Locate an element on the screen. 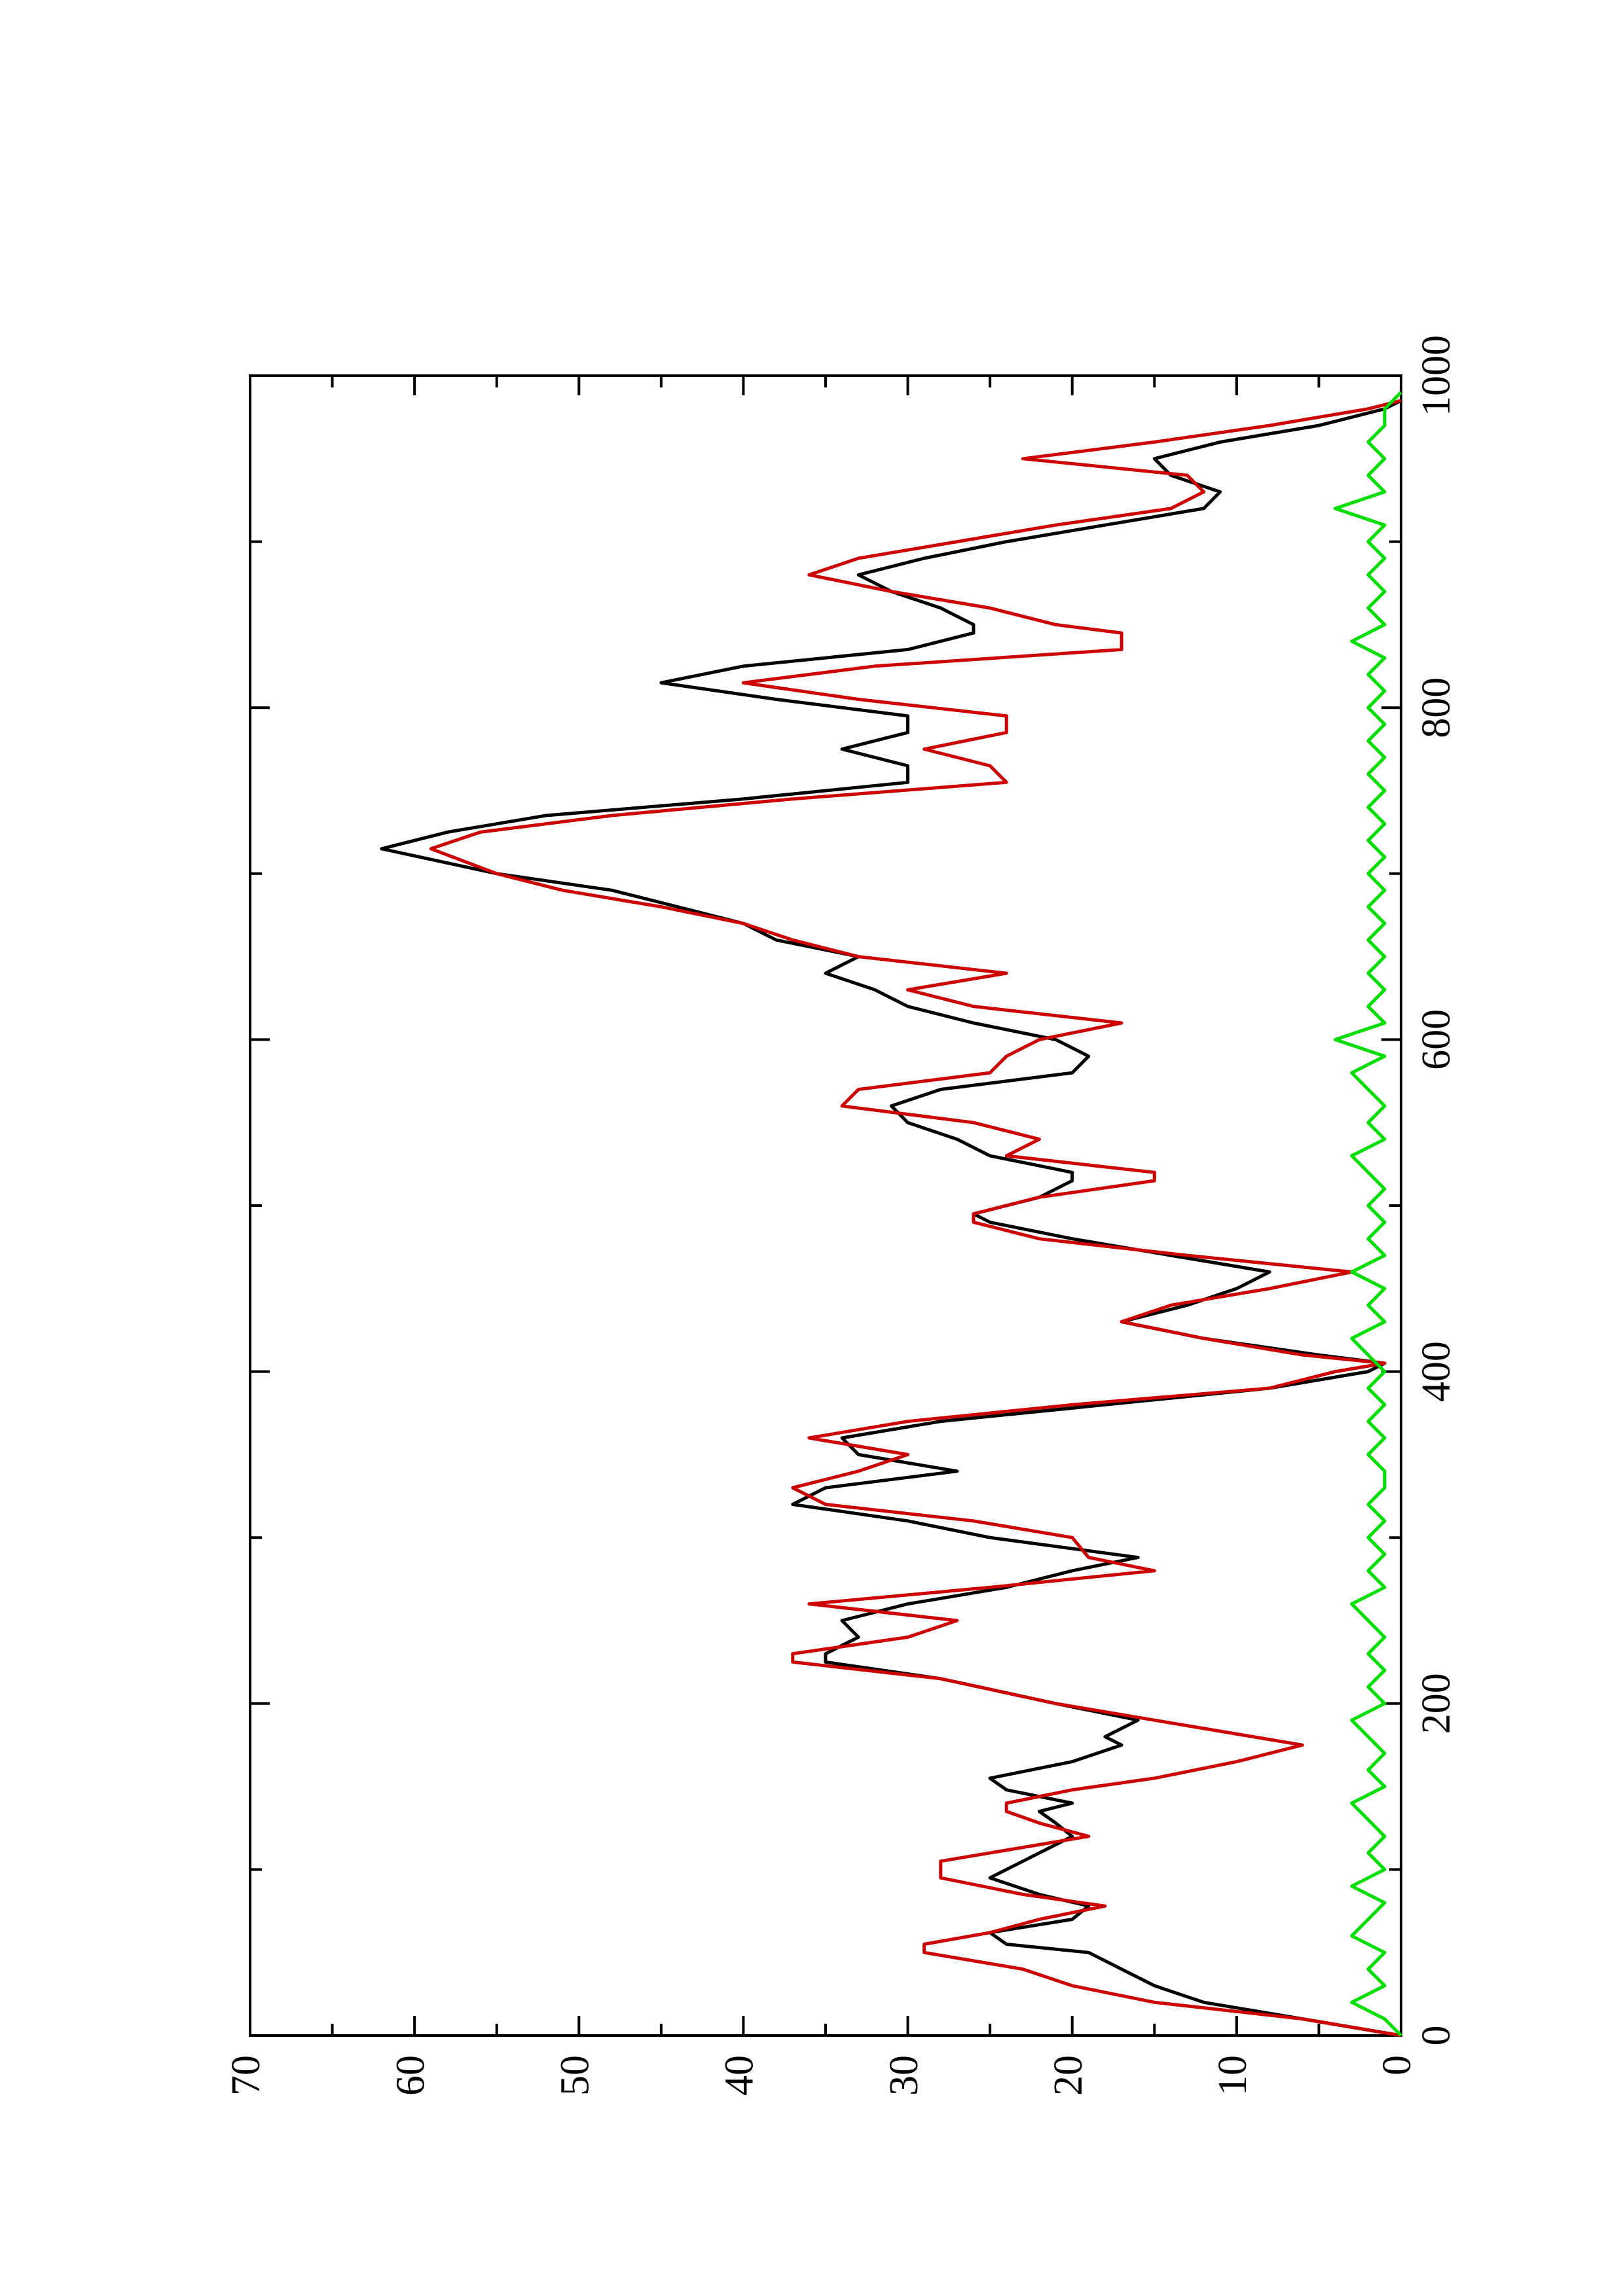 This screenshot has height=2296, width=1623. y-tick-label: 30 is located at coordinates (904, 2075).